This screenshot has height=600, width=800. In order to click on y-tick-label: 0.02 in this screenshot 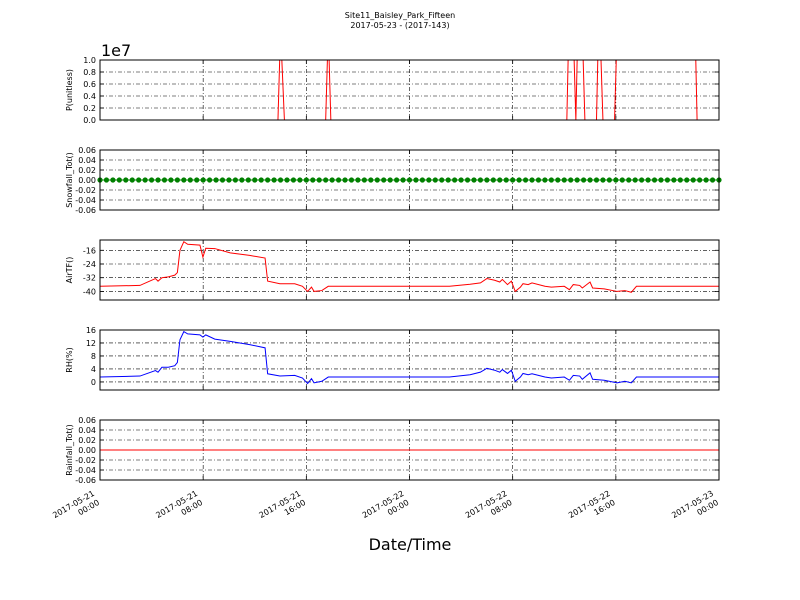, I will do `click(87, 170)`.